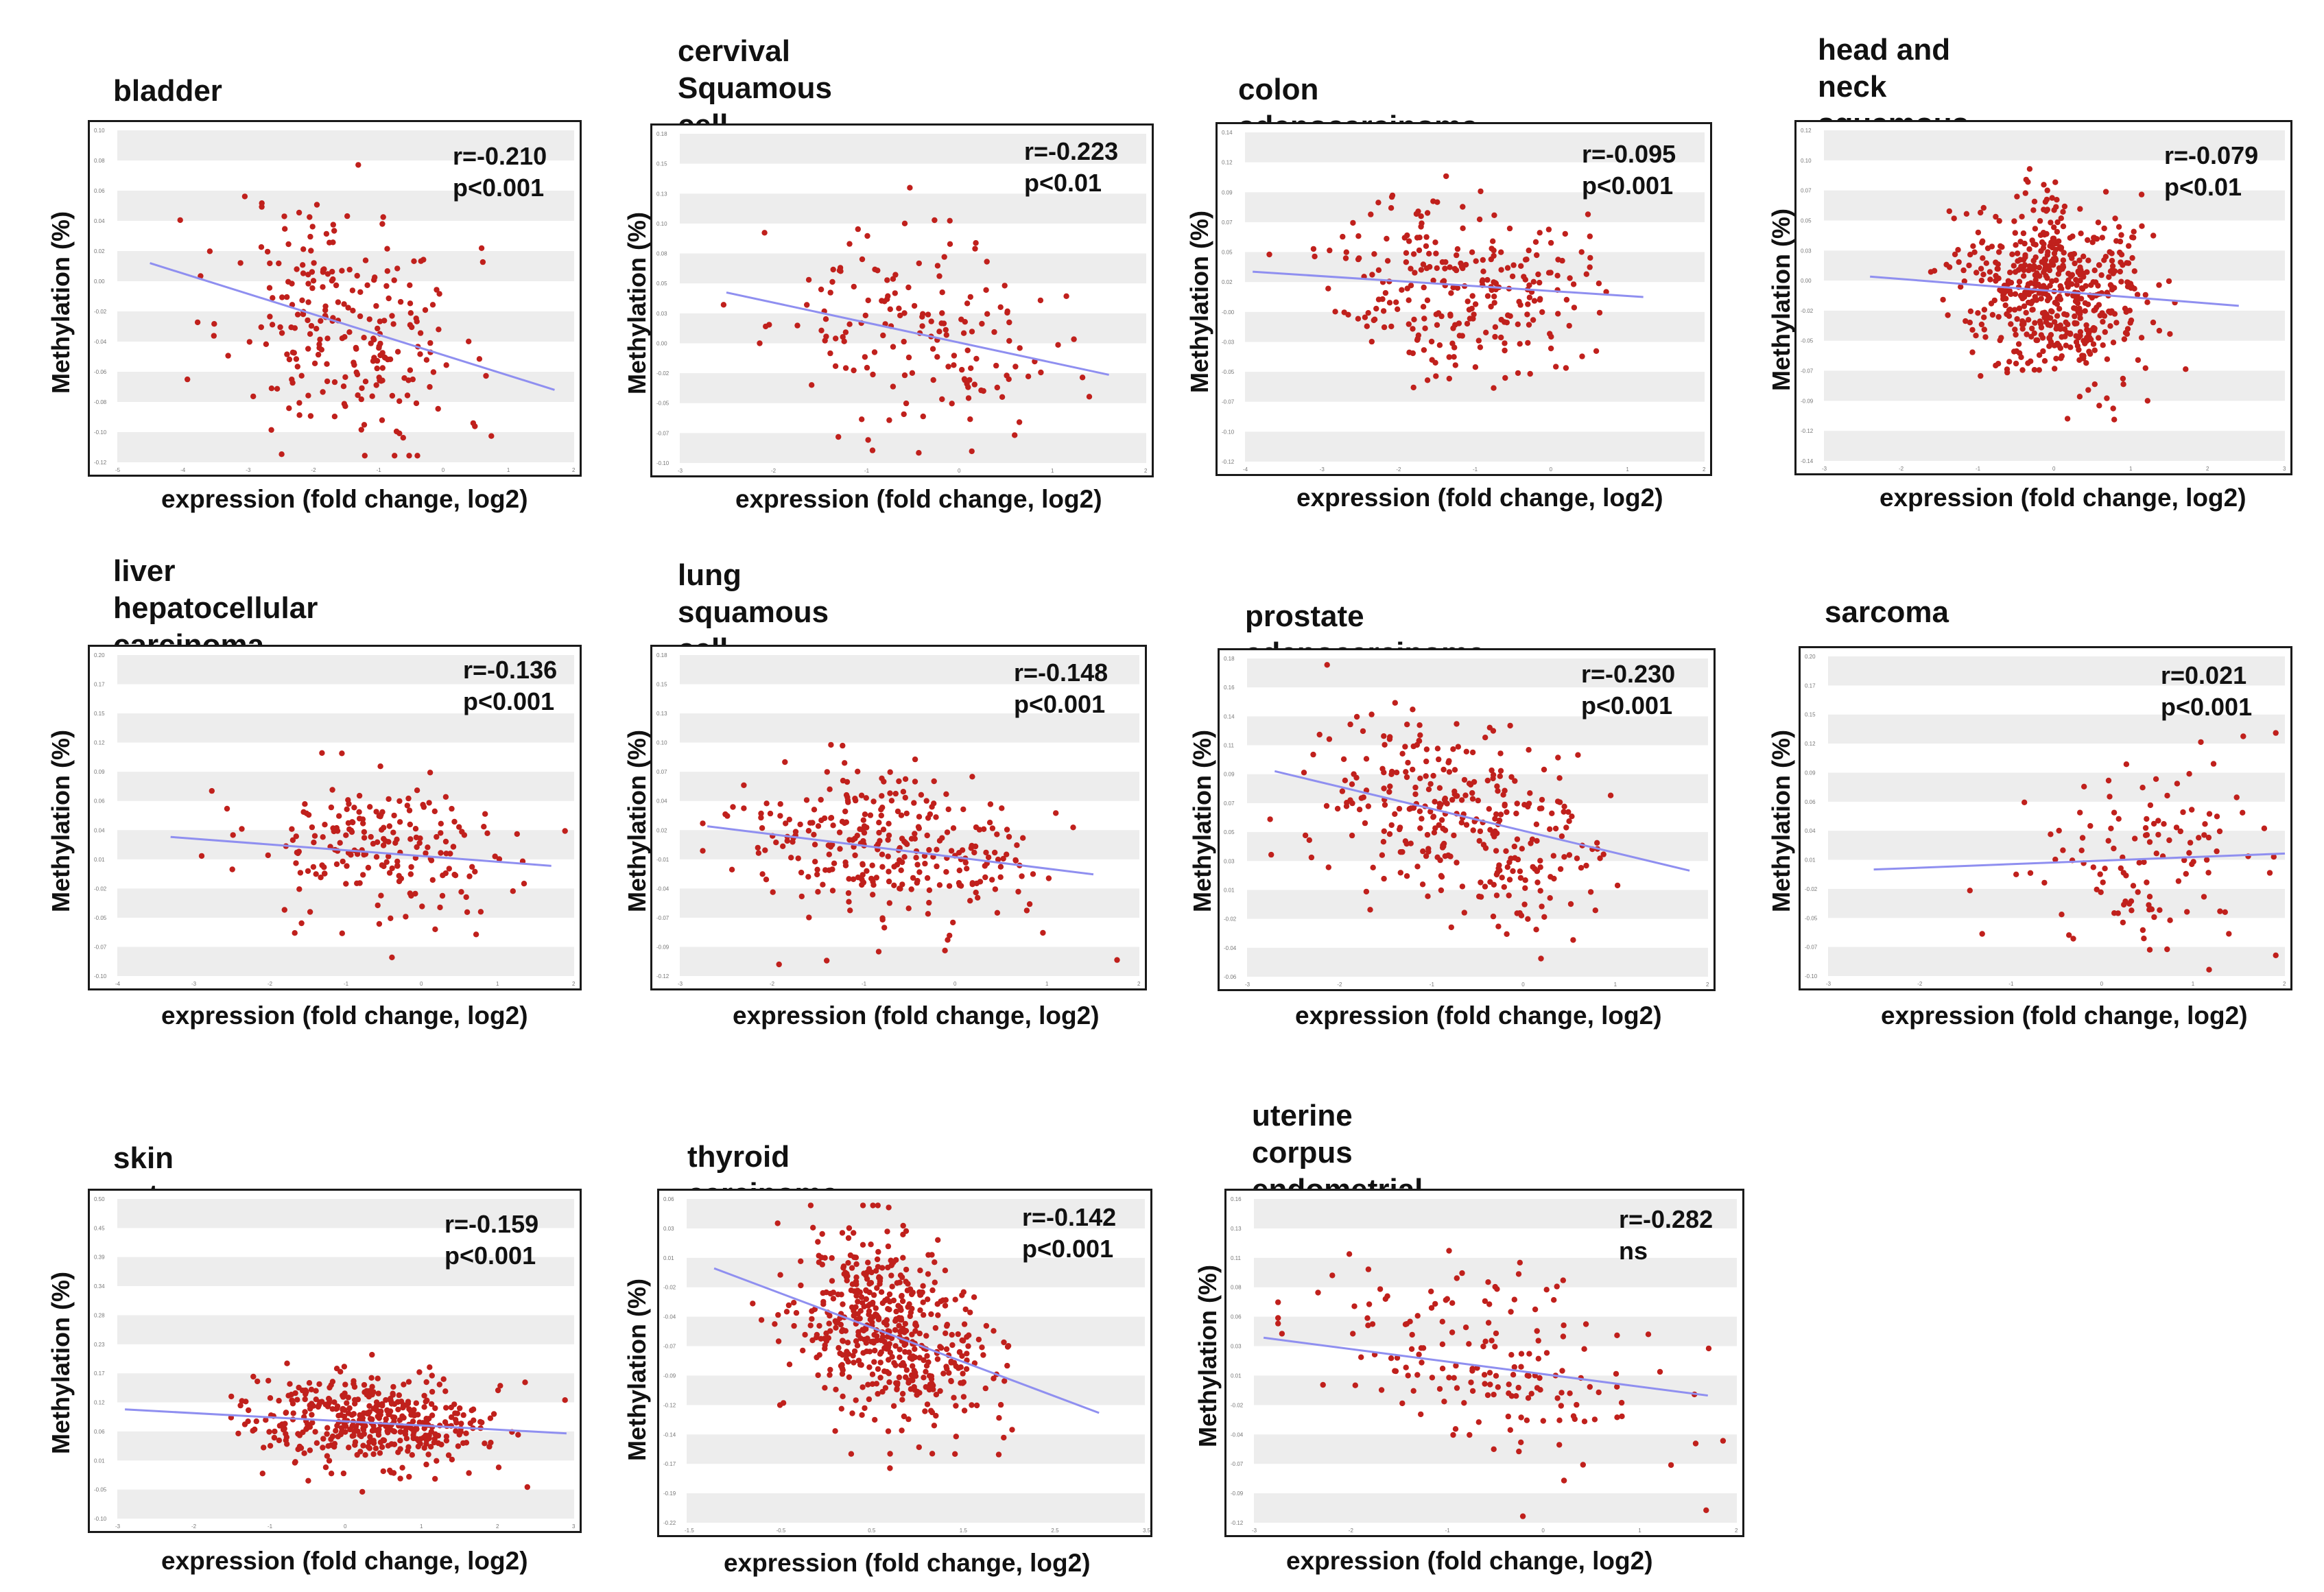 The height and width of the screenshot is (1592, 2324). I want to click on grid-stripe, so click(1475, 387).